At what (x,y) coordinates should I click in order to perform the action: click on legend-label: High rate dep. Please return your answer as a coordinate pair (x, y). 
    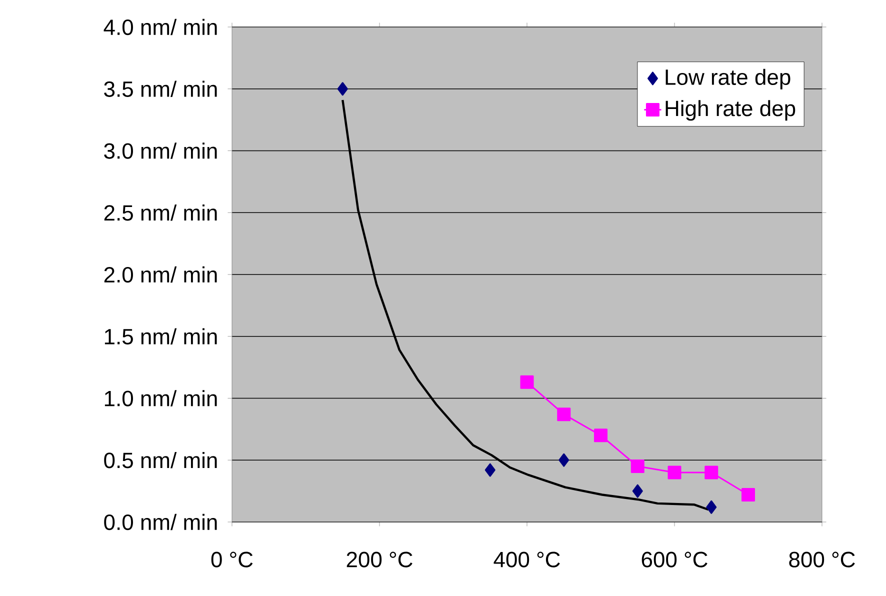
    Looking at the image, I should click on (731, 110).